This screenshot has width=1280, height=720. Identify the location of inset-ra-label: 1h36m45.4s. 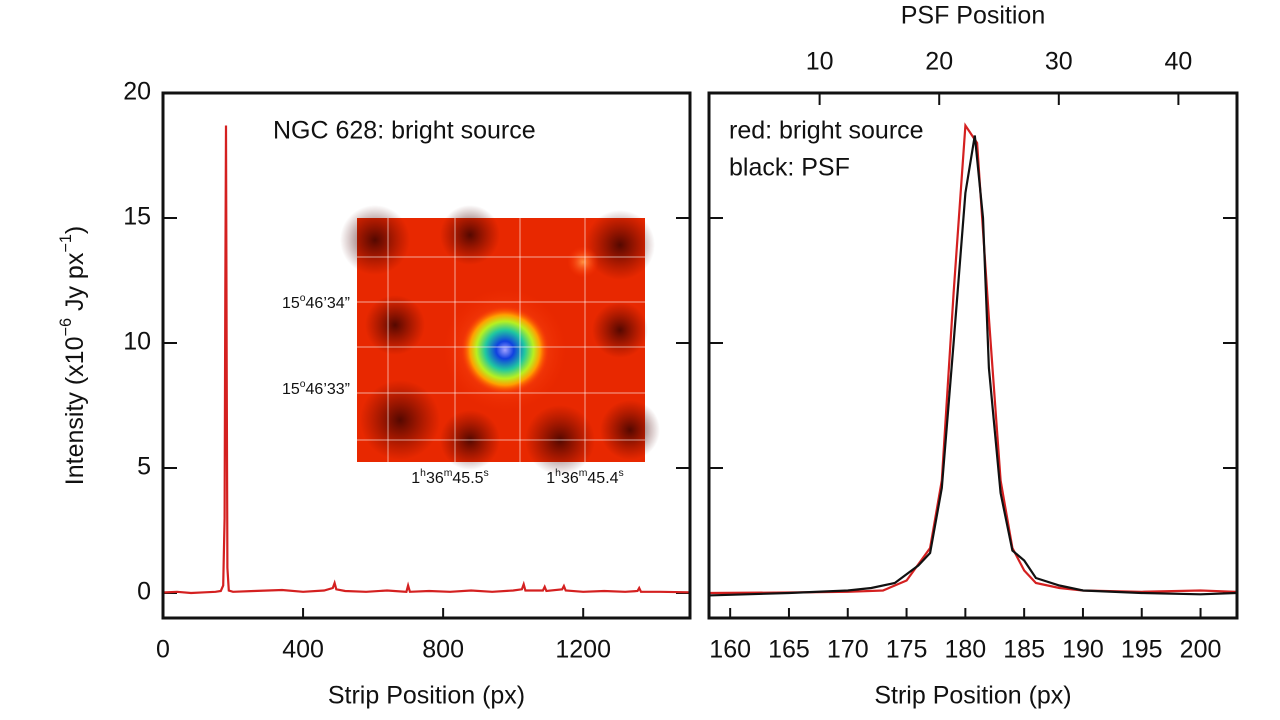
(584, 477).